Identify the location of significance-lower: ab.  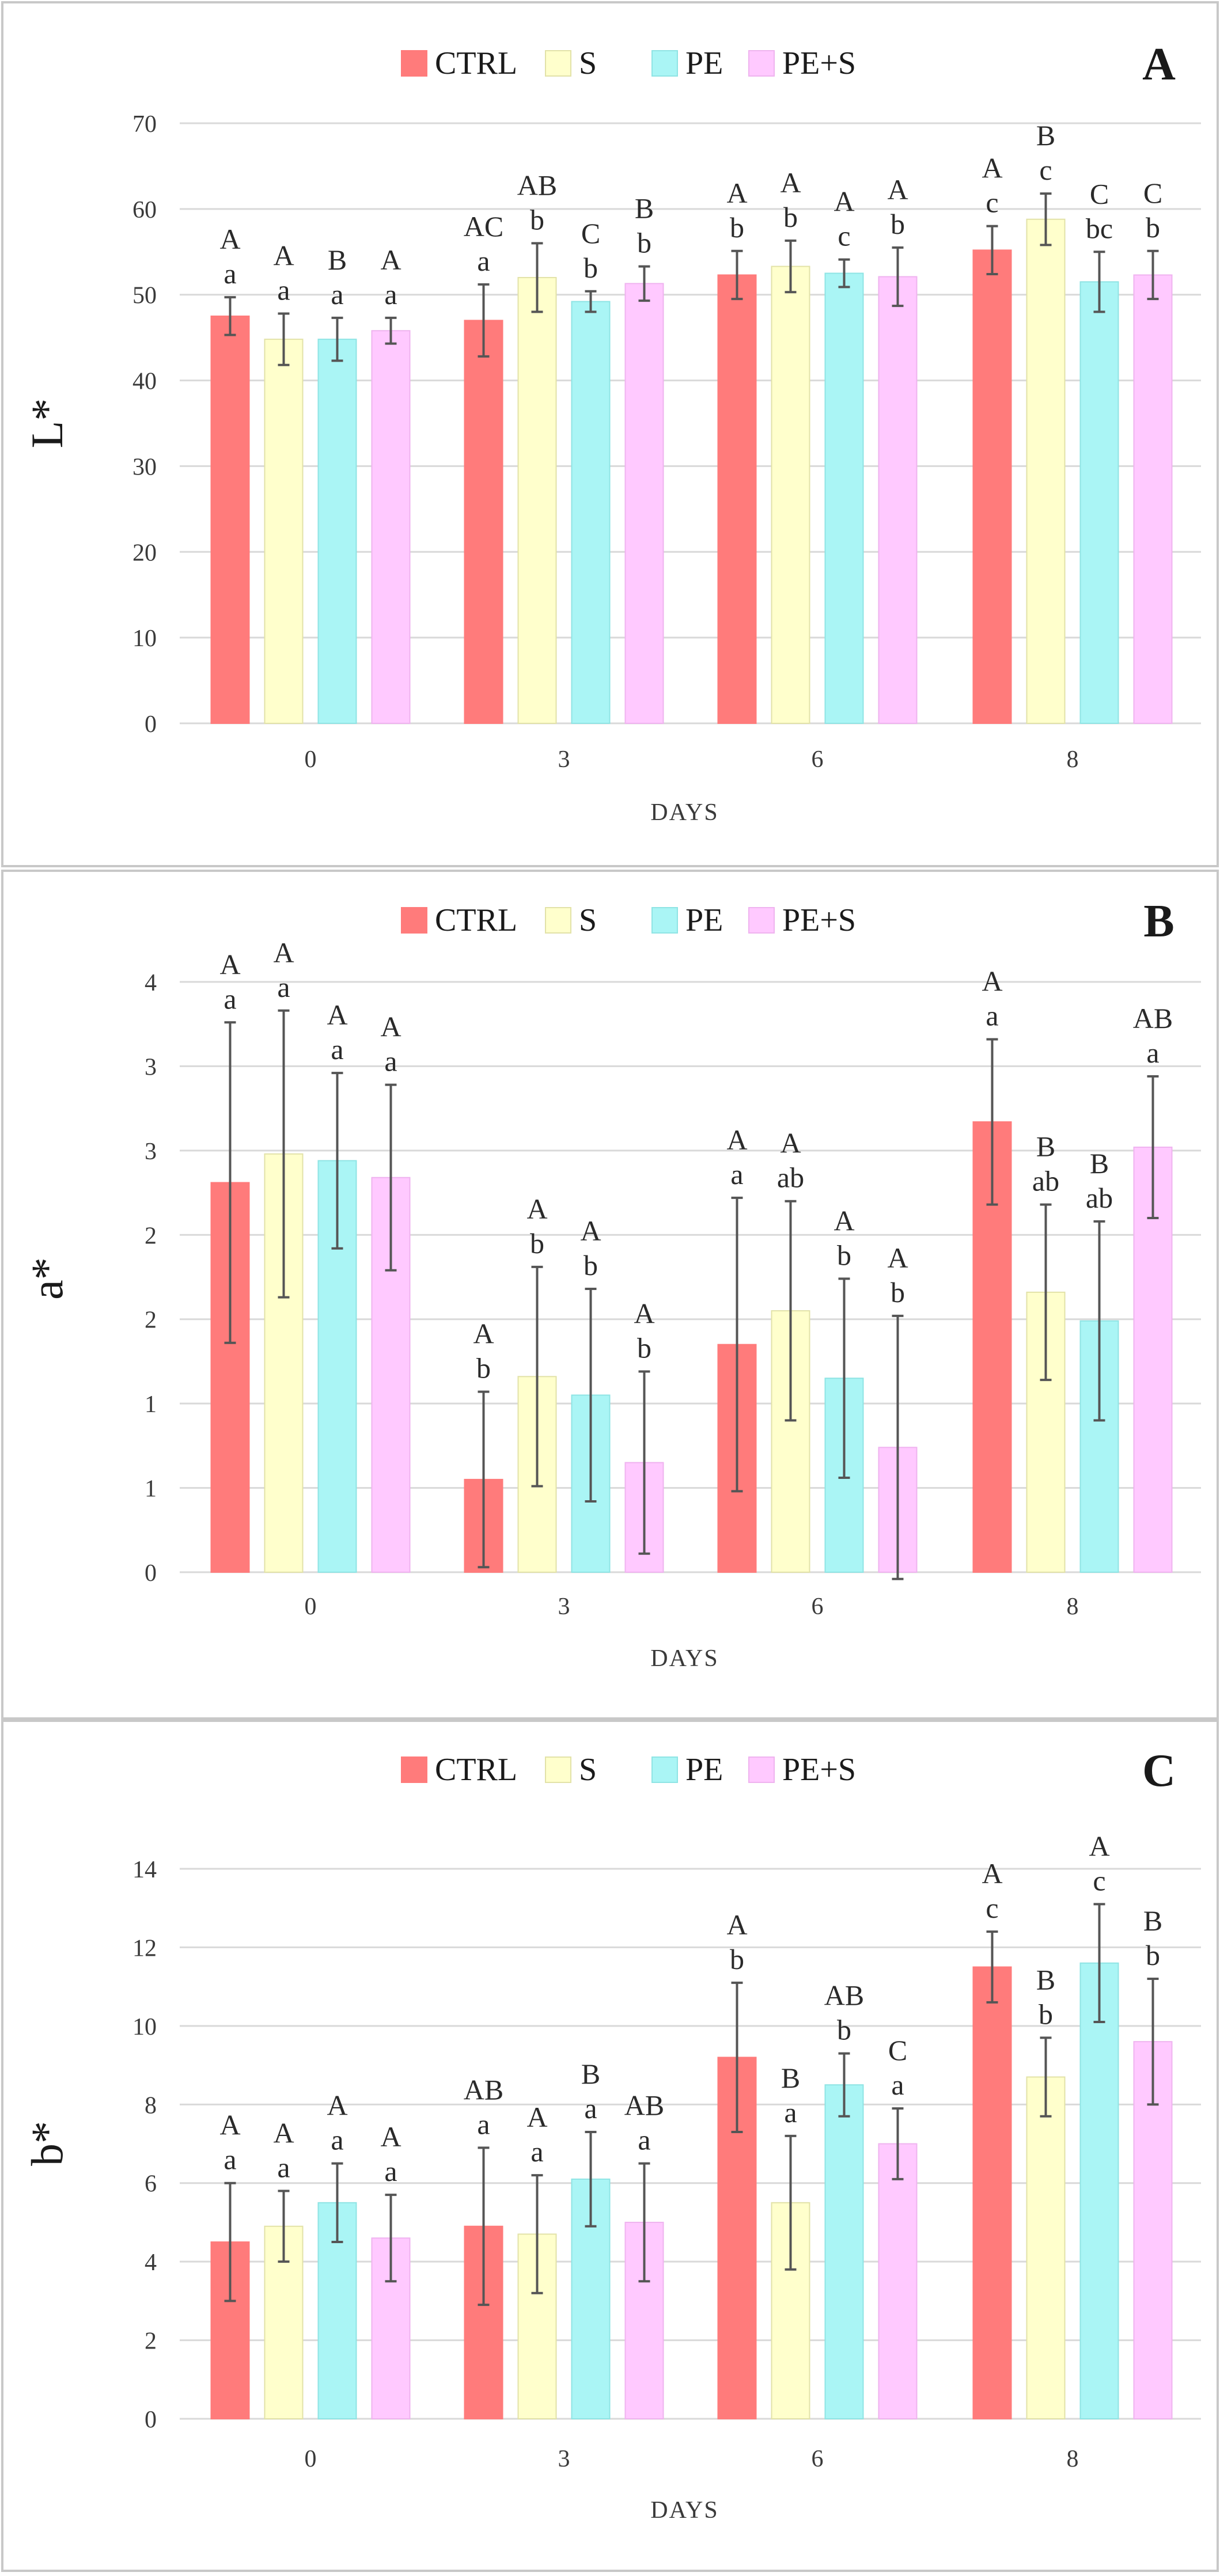
(790, 1178).